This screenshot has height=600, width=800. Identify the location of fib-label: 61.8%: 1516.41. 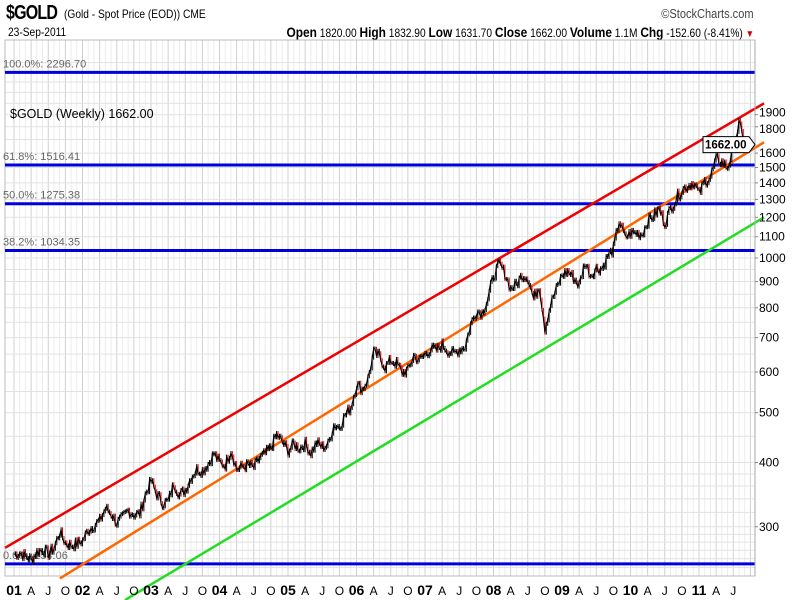
(41, 157).